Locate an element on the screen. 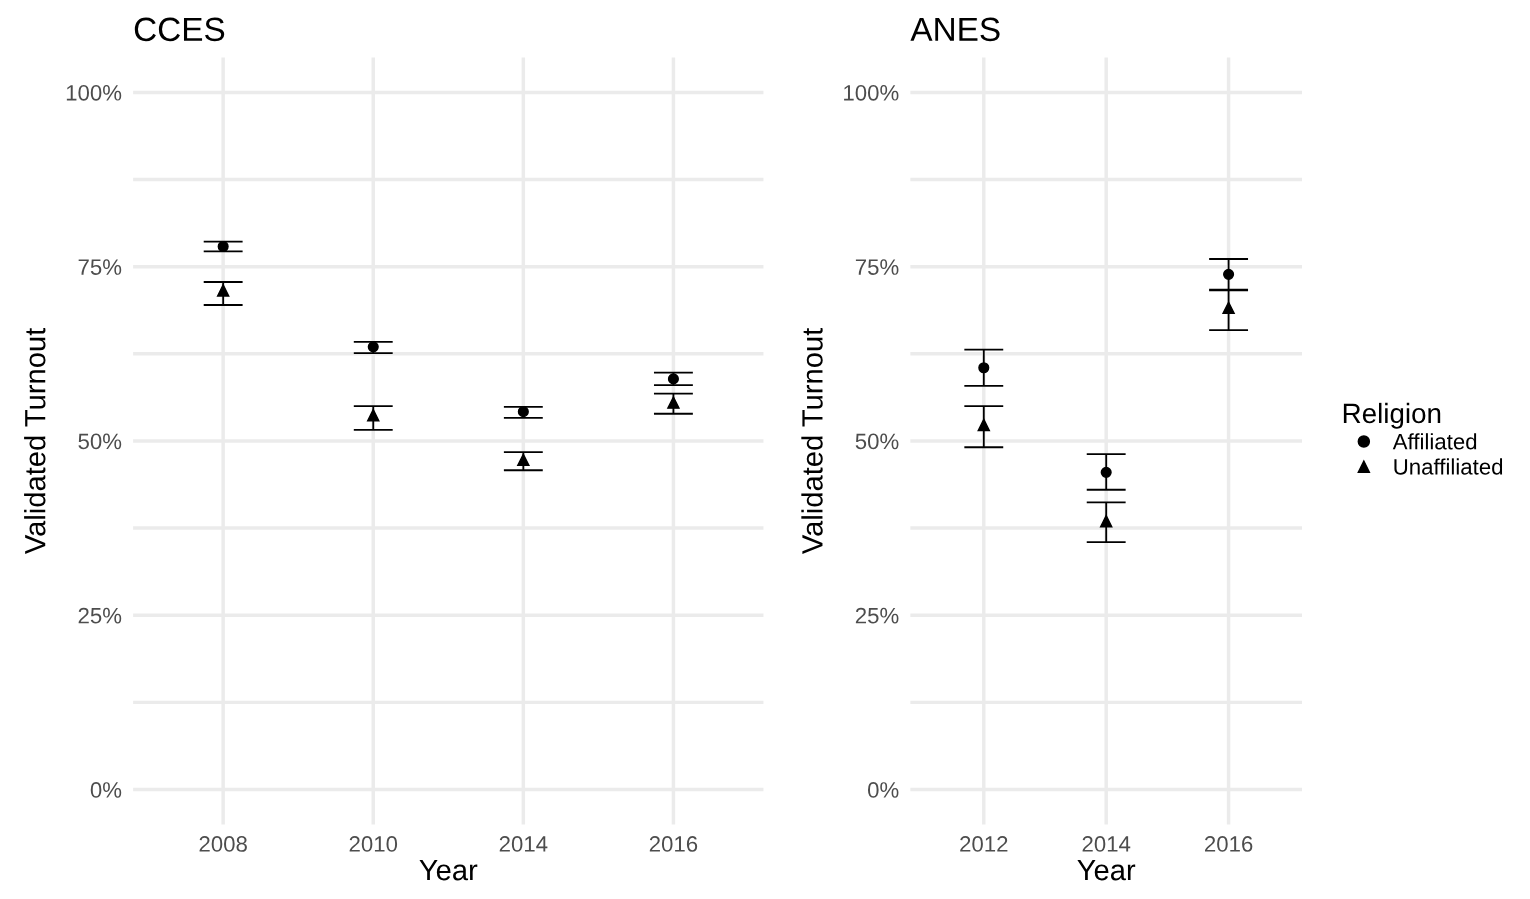  chart-title: CCES is located at coordinates (179, 29).